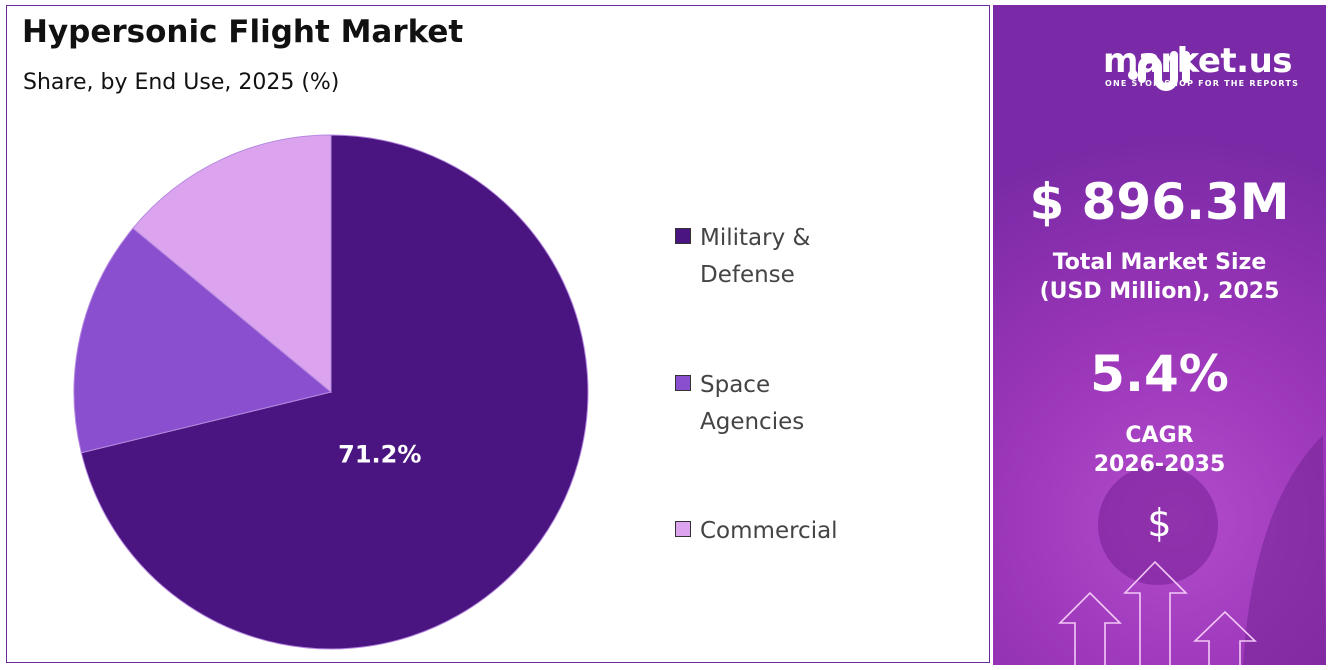  Describe the element at coordinates (777, 257) in the screenshot. I see `legend-item-military: Military & Defense` at that location.